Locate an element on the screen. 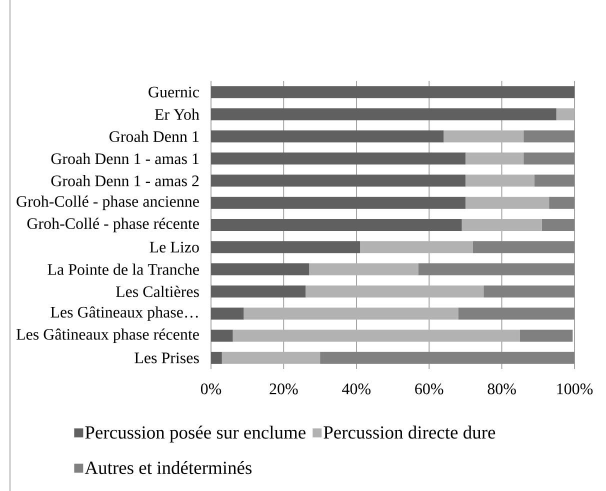  y-tick-label: Les Gâtineaux phase récente is located at coordinates (107, 336).